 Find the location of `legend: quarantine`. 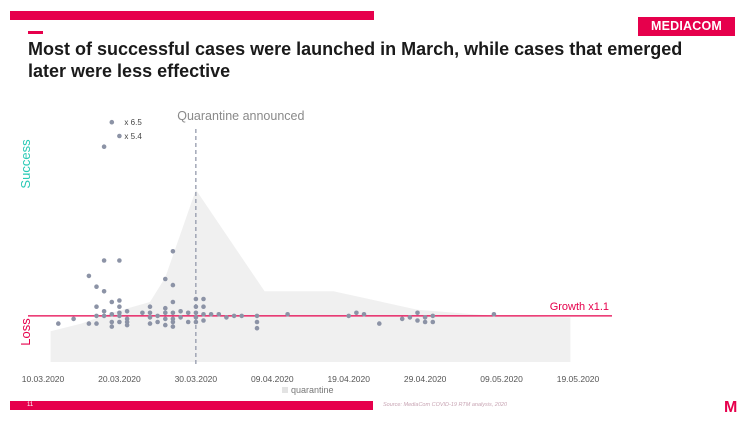

legend: quarantine is located at coordinates (308, 390).